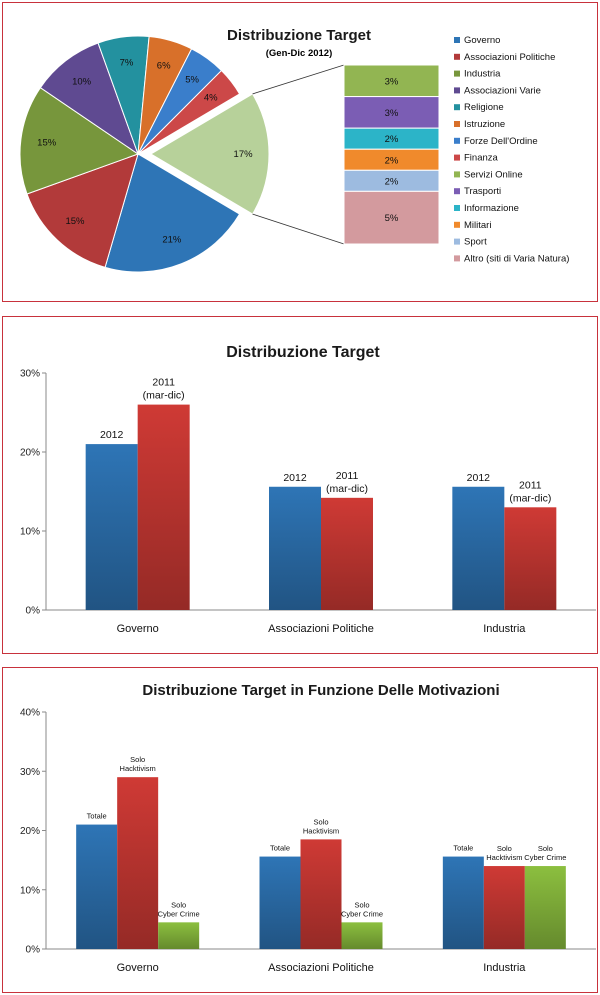  I want to click on legend-label: Finanza, so click(481, 158).